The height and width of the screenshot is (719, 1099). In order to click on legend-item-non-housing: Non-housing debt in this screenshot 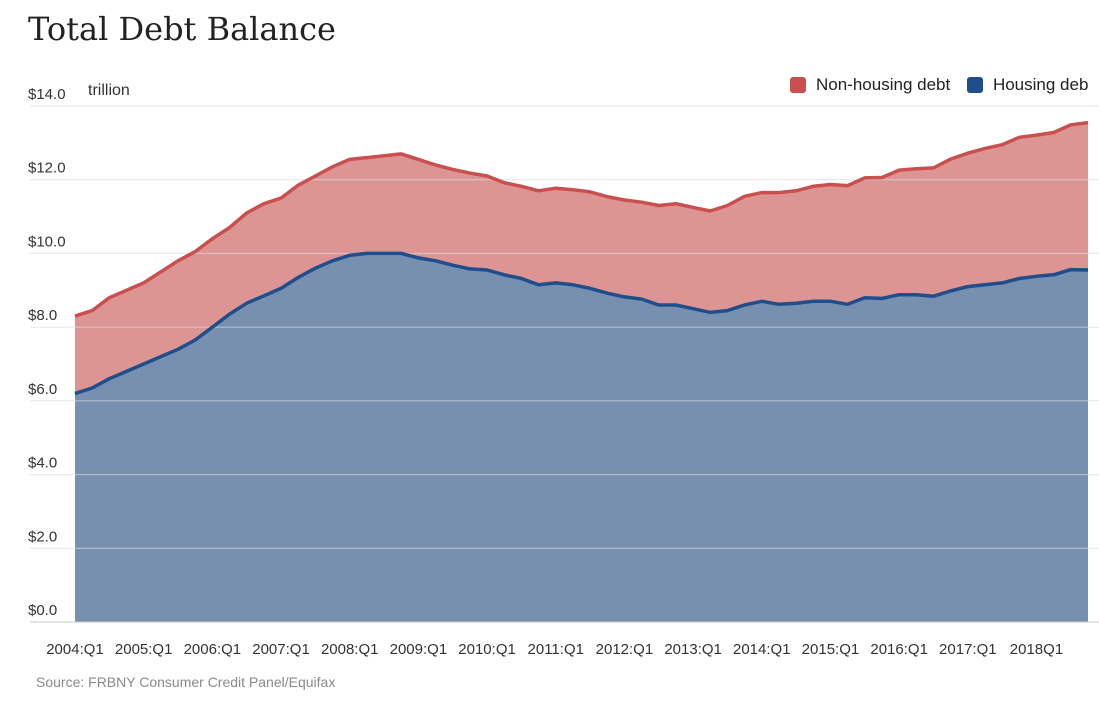, I will do `click(870, 85)`.